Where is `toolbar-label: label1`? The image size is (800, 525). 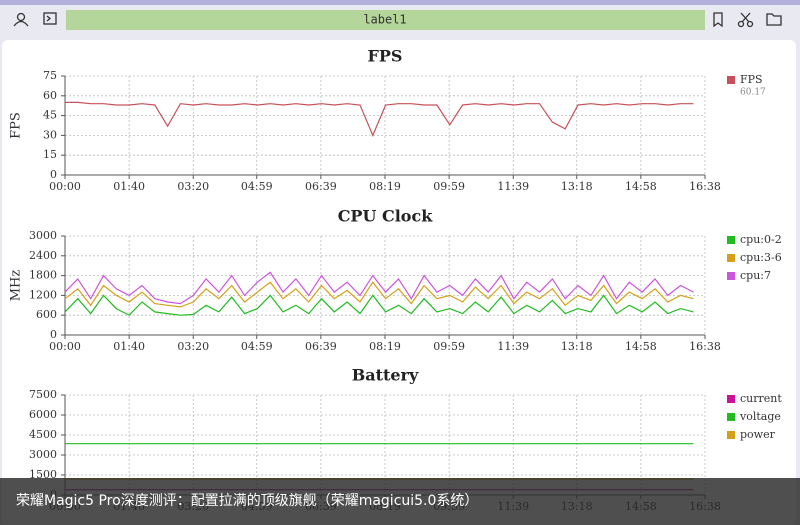 toolbar-label: label1 is located at coordinates (384, 20).